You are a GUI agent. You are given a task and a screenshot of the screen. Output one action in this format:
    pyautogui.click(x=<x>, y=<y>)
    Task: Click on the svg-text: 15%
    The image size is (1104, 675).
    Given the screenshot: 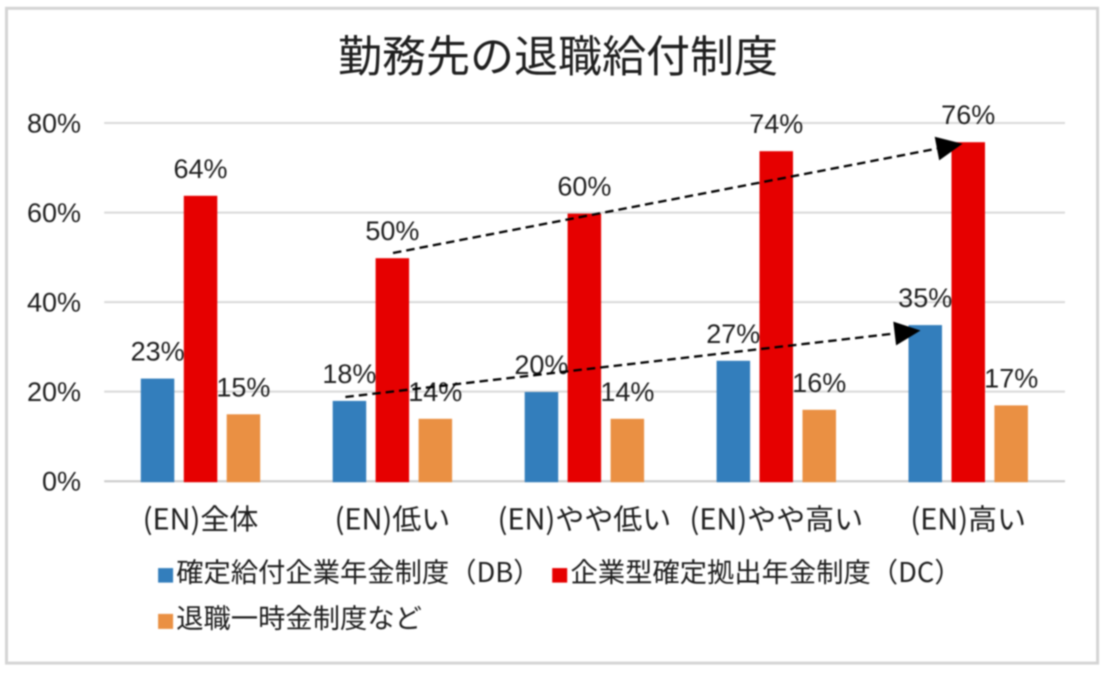 What is the action you would take?
    pyautogui.click(x=243, y=387)
    